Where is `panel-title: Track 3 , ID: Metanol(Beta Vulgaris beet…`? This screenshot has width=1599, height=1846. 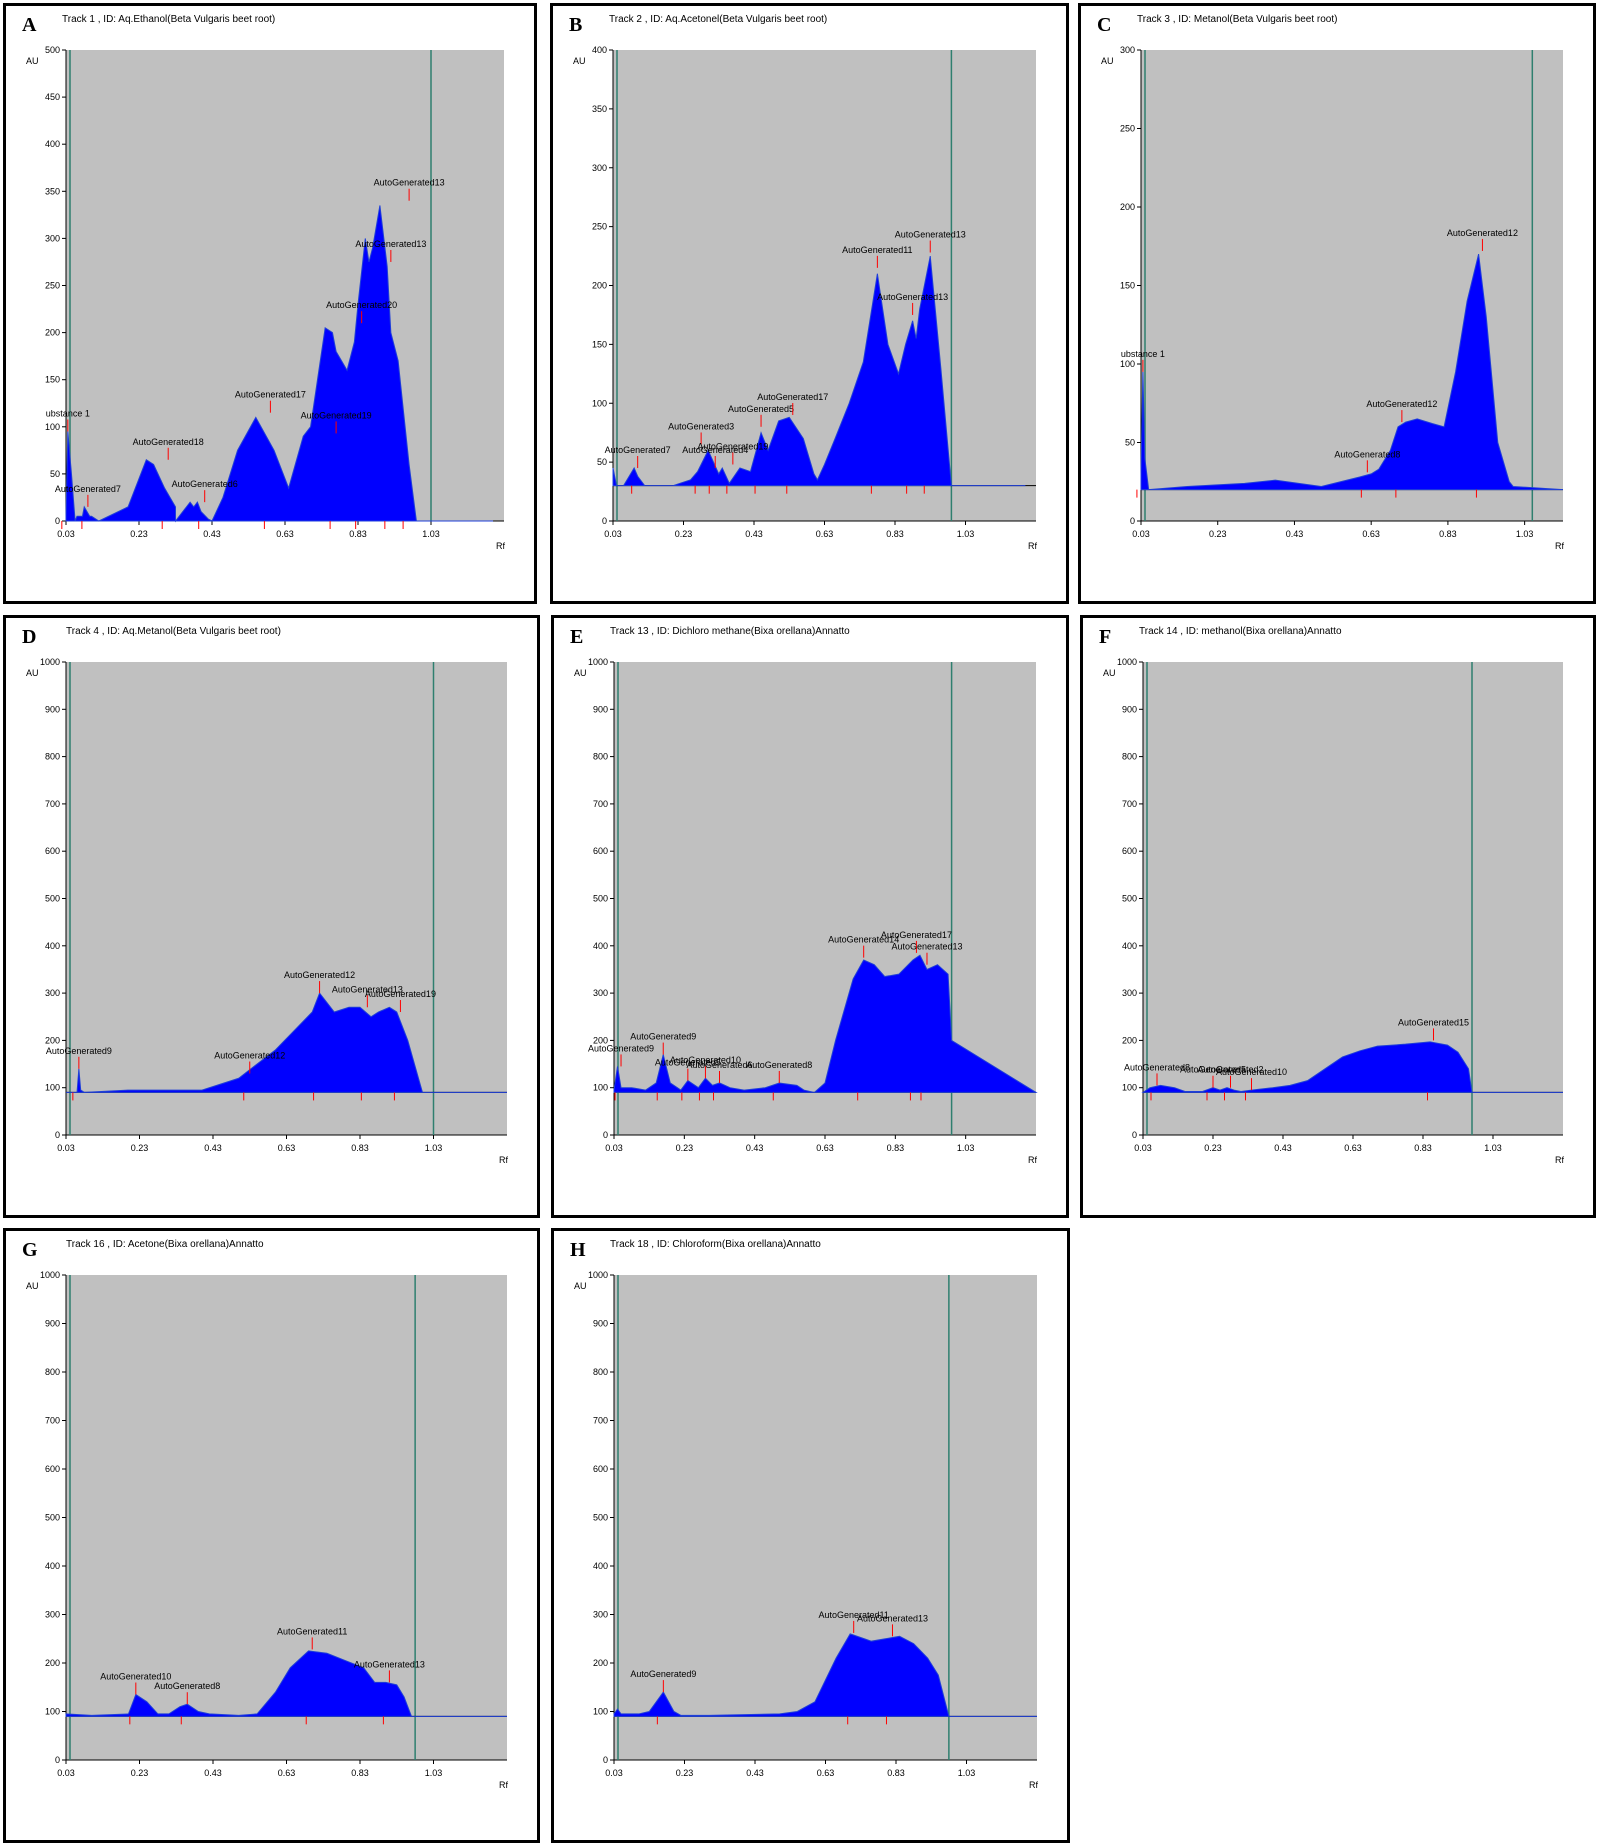
panel-title: Track 3 , ID: Metanol(Beta Vulgaris beet… is located at coordinates (1237, 19).